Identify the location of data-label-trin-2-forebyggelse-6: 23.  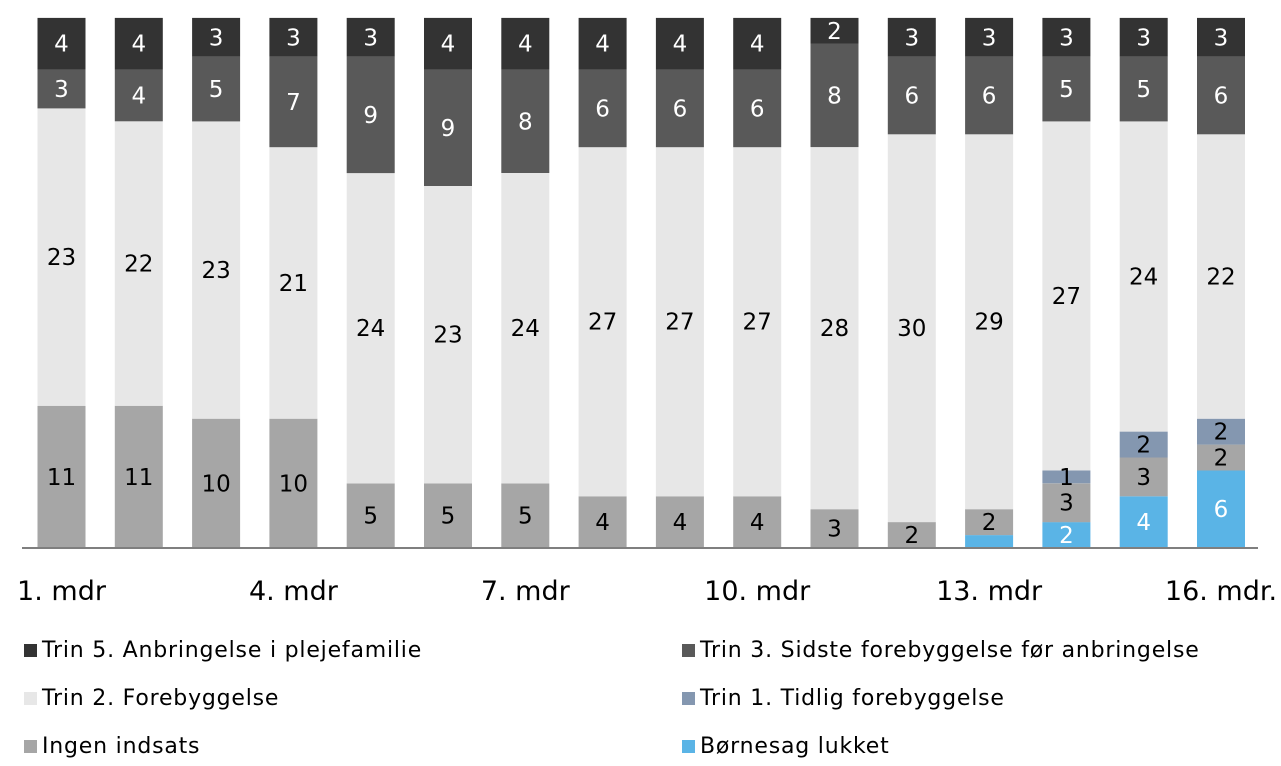
(447, 336).